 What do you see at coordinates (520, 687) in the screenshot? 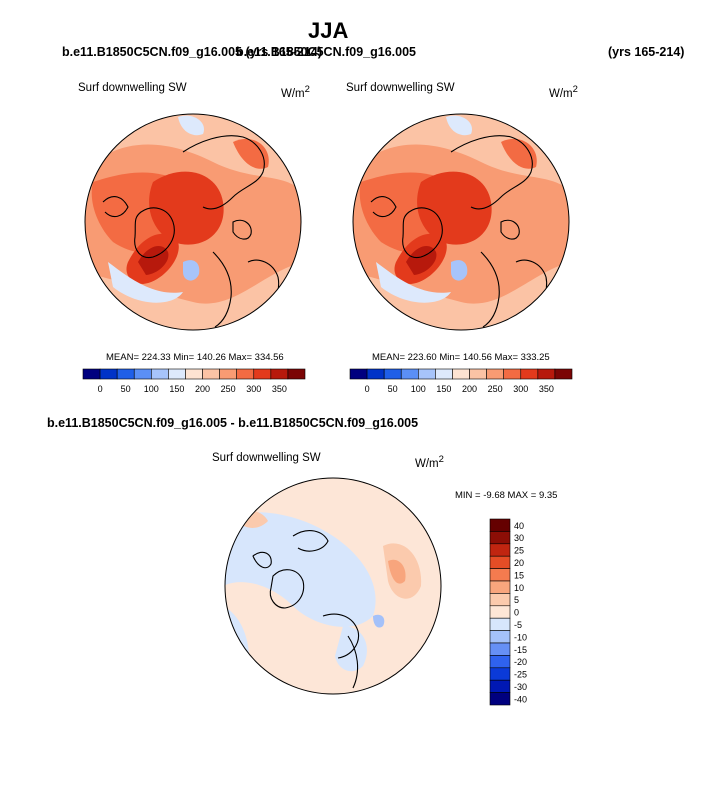
I see `colorbar-tick-label: -30` at bounding box center [520, 687].